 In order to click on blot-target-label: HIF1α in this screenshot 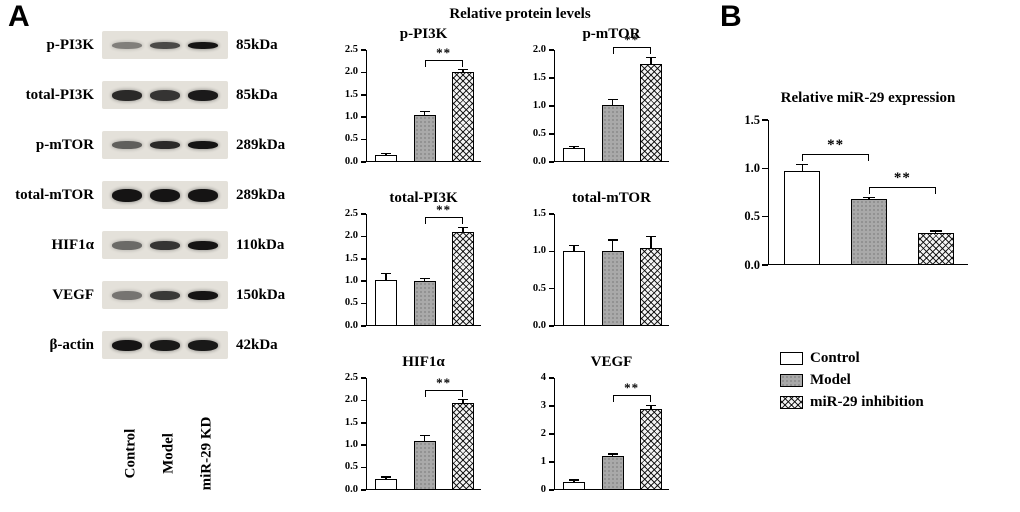, I will do `click(72, 244)`.